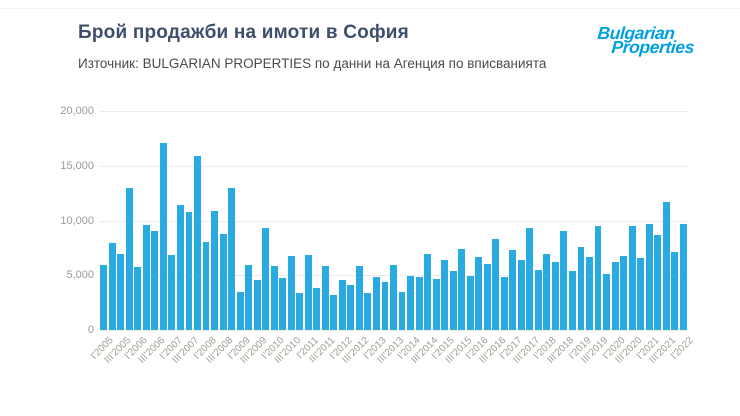 The height and width of the screenshot is (416, 740). Describe the element at coordinates (496, 284) in the screenshot. I see `bar-III'2016` at that location.